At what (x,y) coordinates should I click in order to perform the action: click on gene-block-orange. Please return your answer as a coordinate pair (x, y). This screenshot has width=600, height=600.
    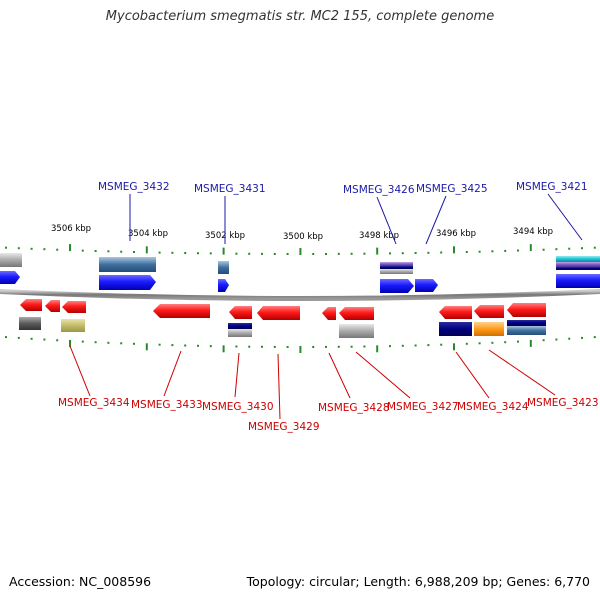
    Looking at the image, I should click on (489, 329).